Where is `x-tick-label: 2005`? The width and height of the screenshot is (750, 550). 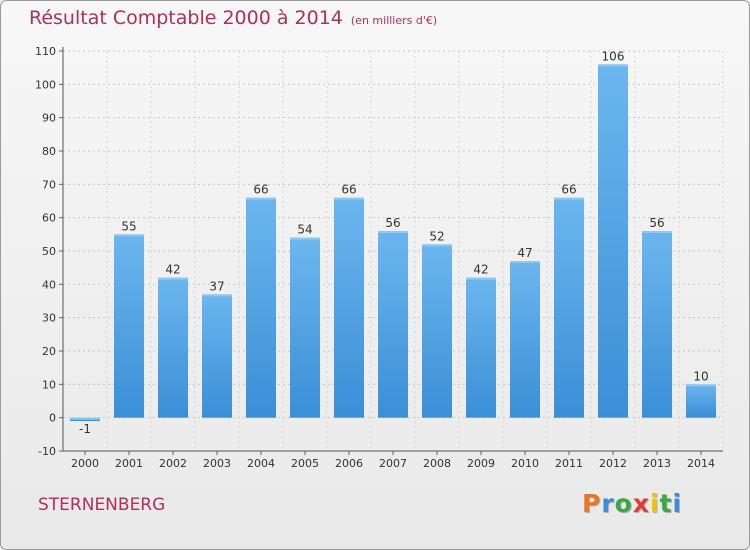 x-tick-label: 2005 is located at coordinates (305, 463).